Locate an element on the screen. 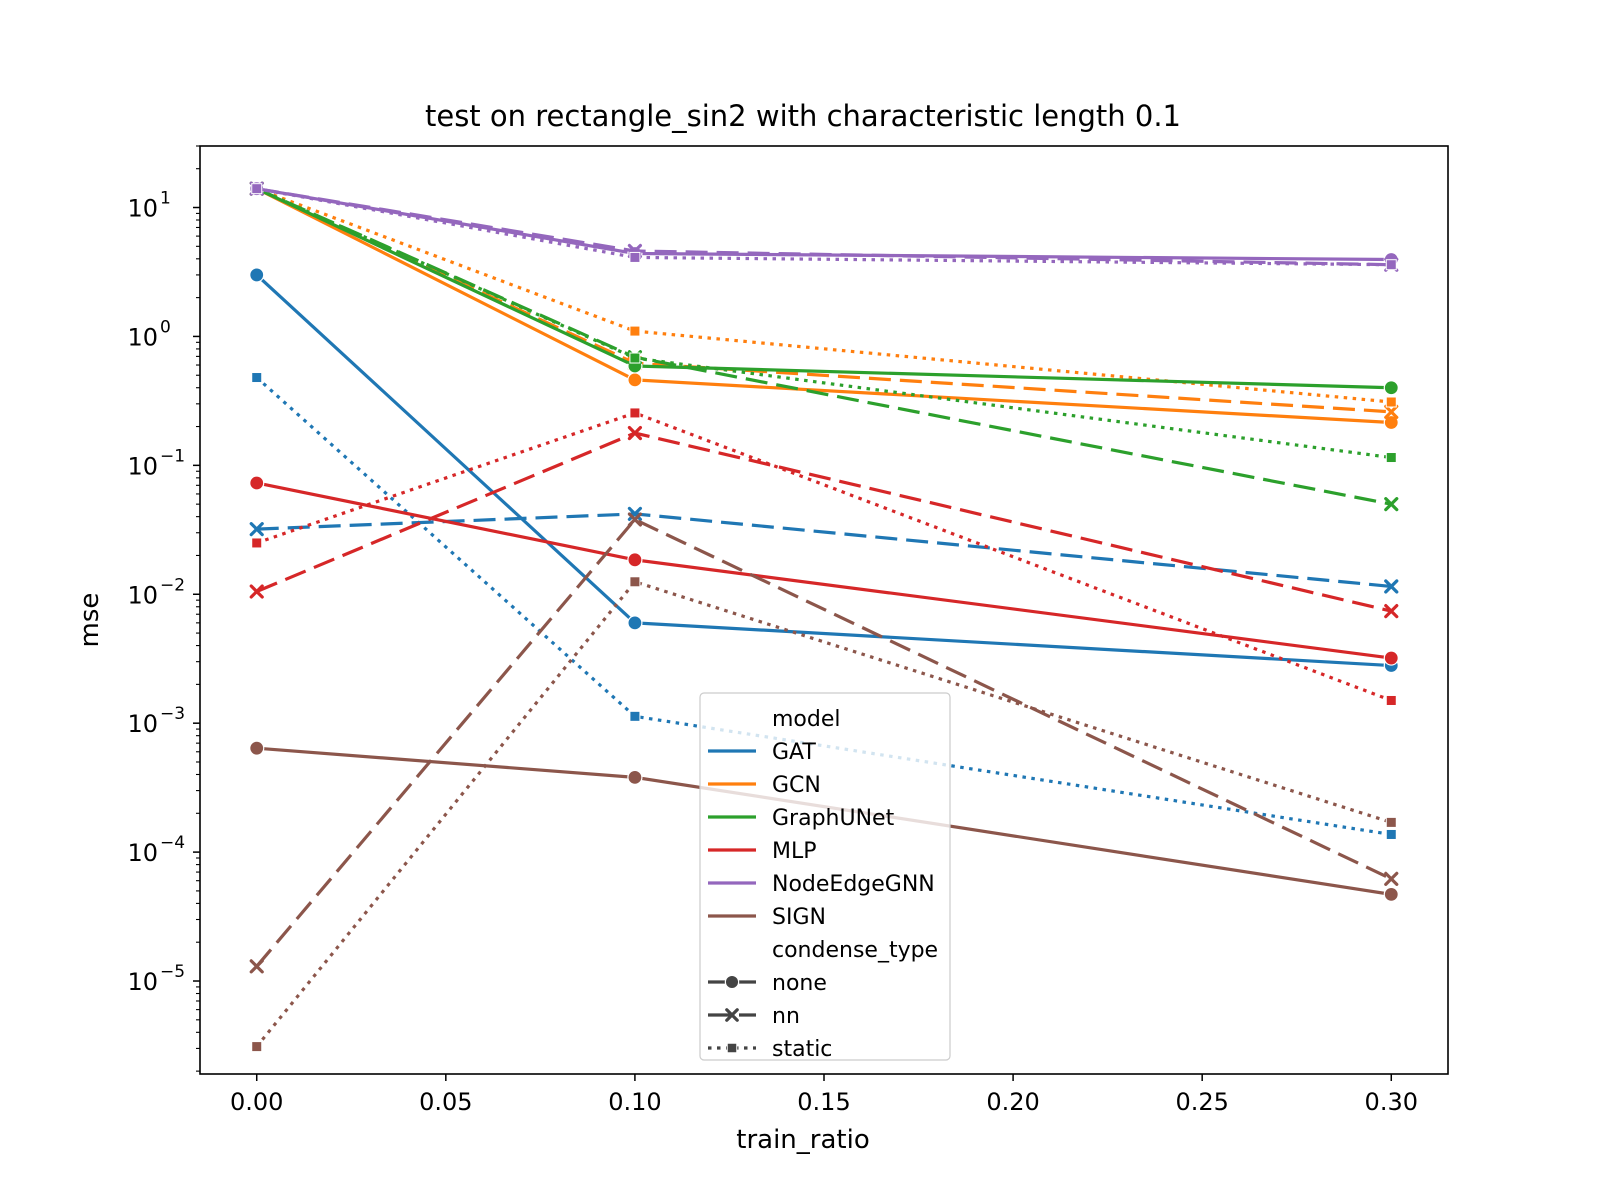  legend-label-graphunet: GraphUNet is located at coordinates (833, 818).